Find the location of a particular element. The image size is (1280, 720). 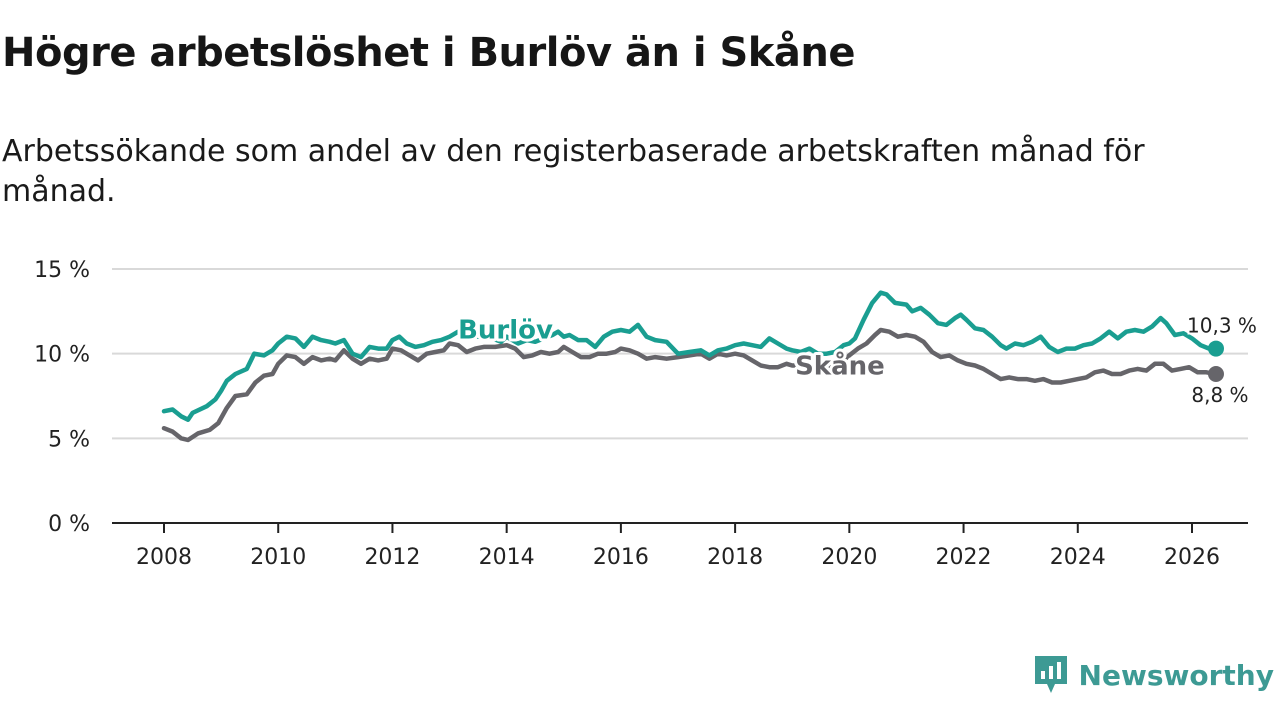

series-labels: Burlöv Skåne 10,3 % 8,8 % is located at coordinates (857, 360).